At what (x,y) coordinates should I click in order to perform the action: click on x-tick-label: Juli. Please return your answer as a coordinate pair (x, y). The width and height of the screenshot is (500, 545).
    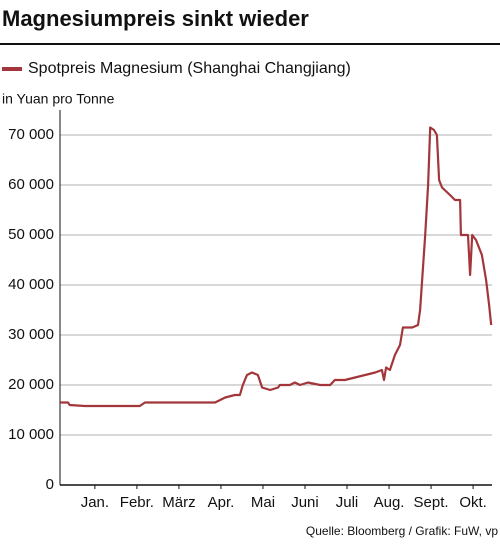
    Looking at the image, I should click on (347, 502).